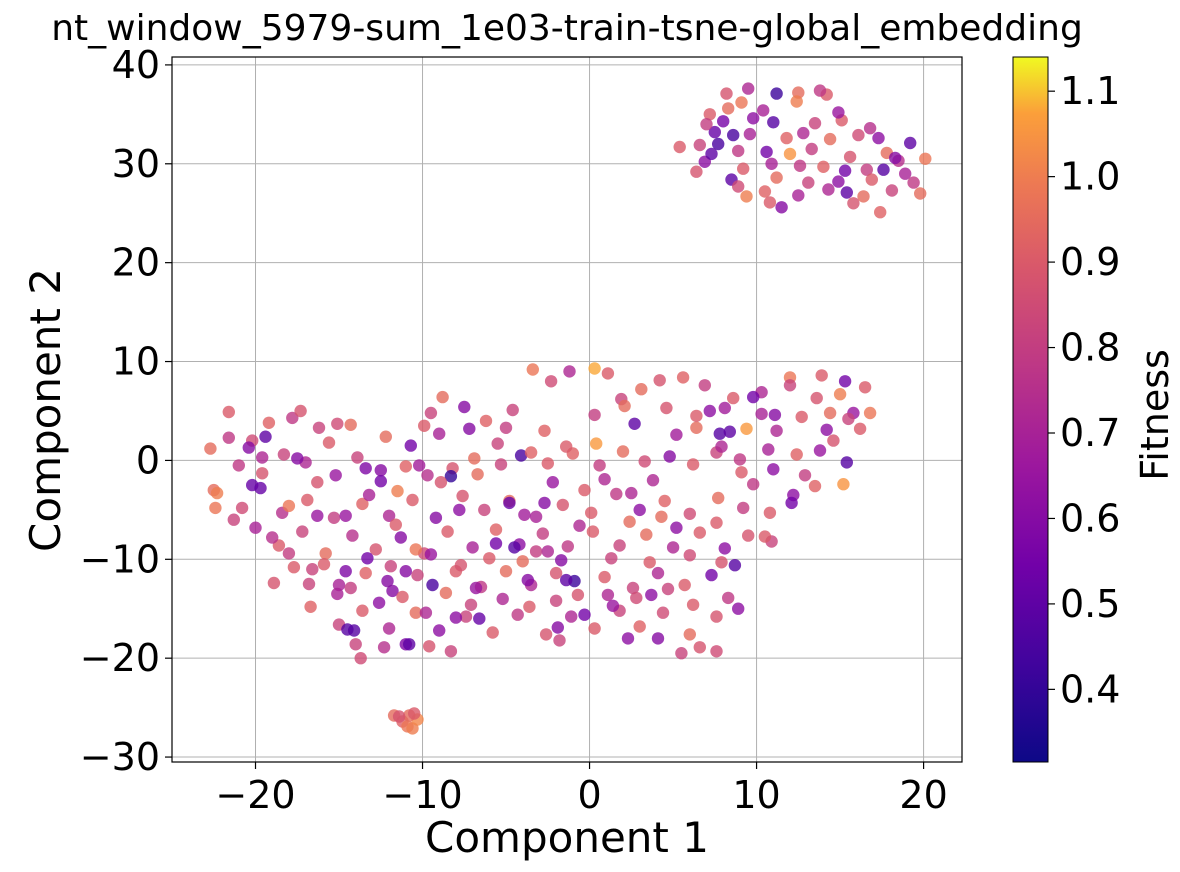  Describe the element at coordinates (1090, 604) in the screenshot. I see `colorbar-tick-label: 0.5` at that location.